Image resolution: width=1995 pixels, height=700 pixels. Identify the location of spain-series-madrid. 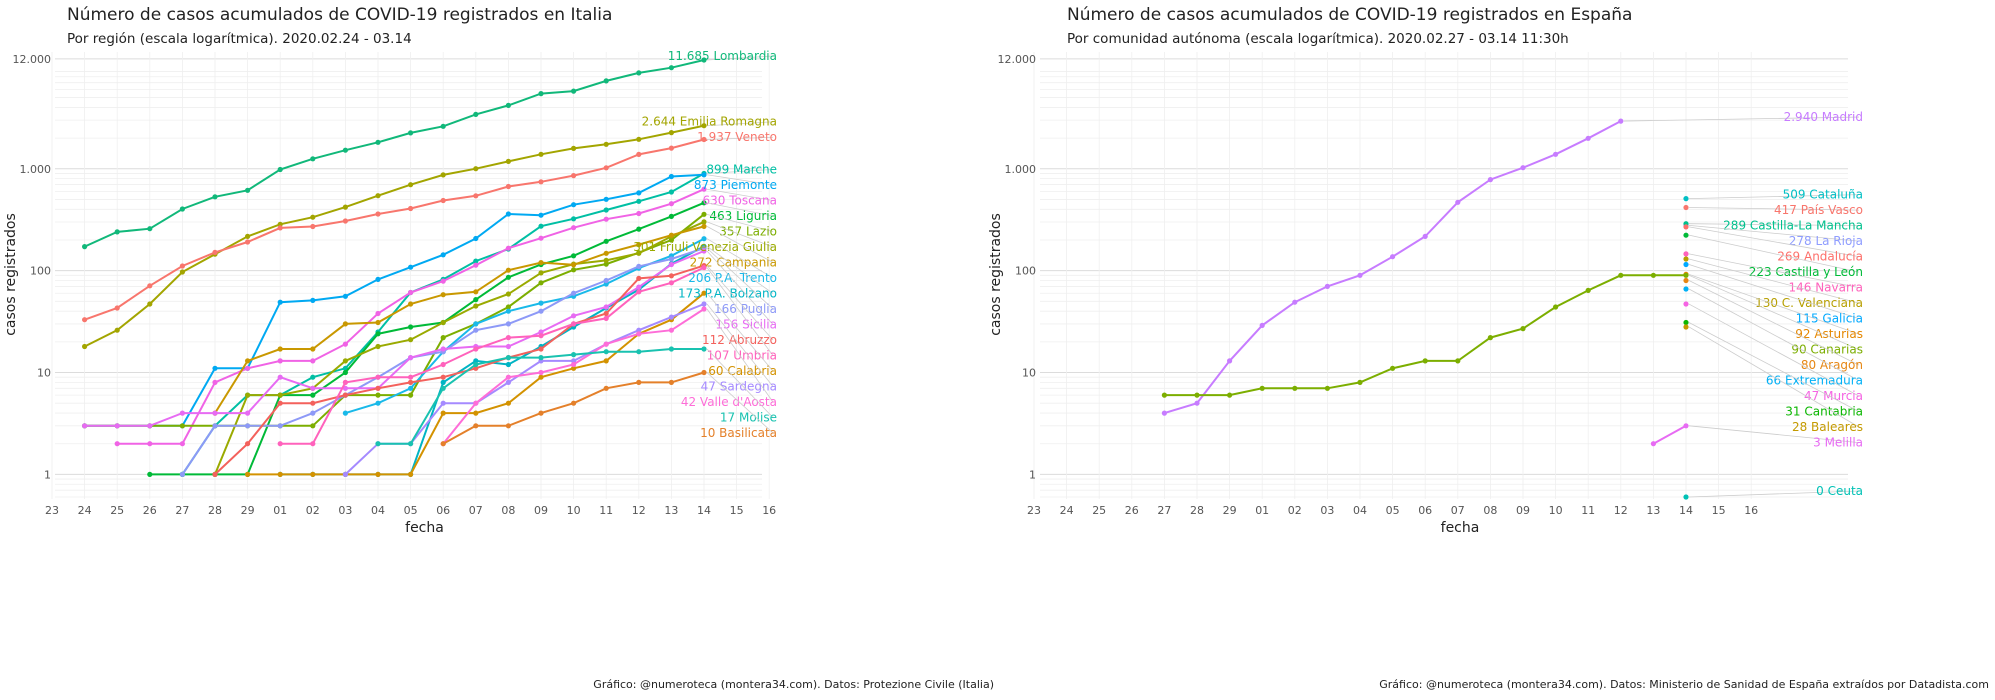
(1392, 267).